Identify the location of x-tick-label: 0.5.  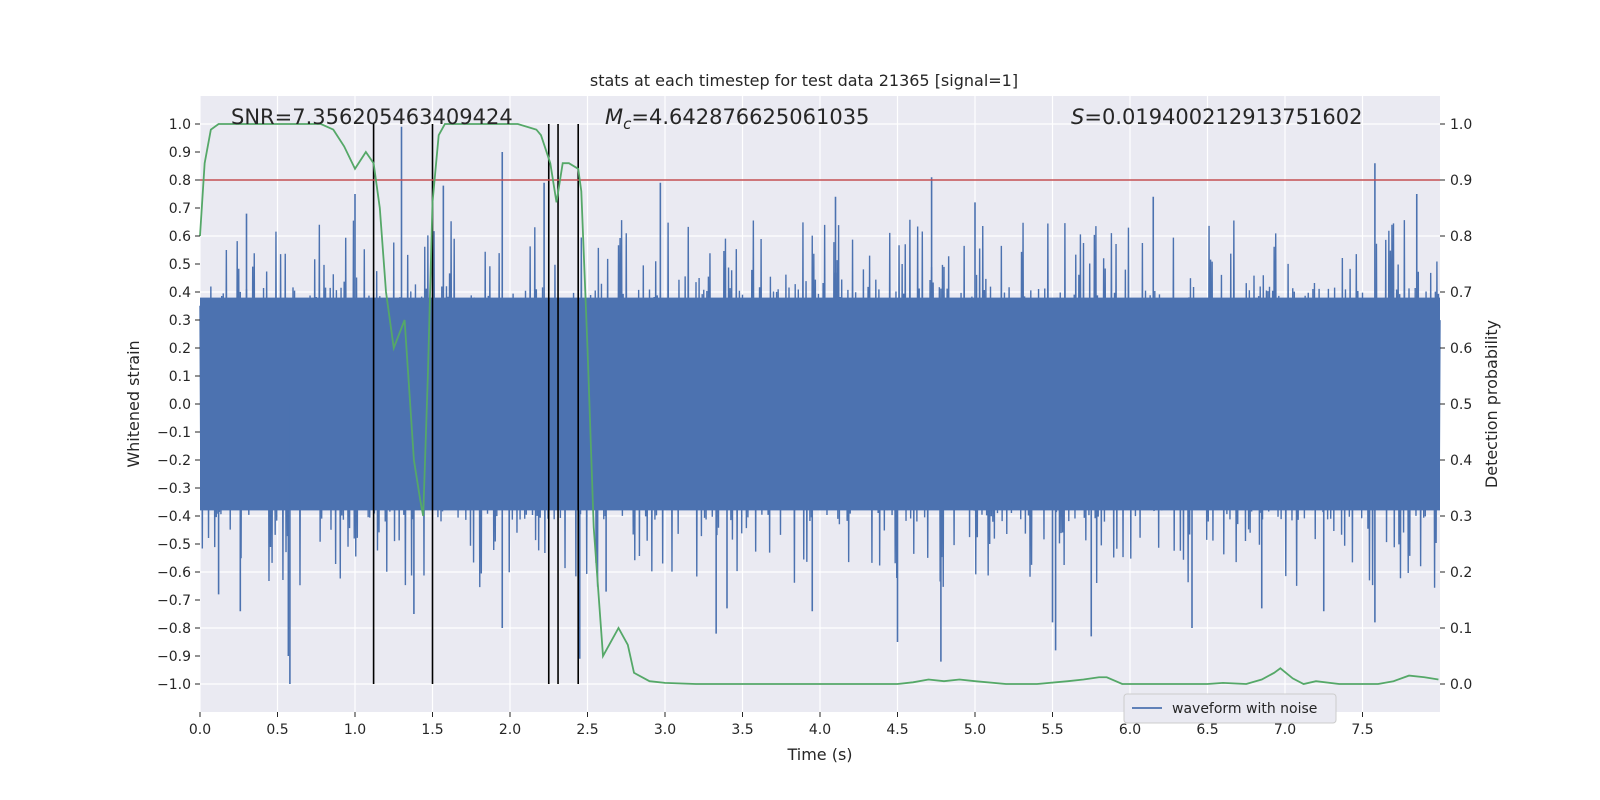
(277, 730).